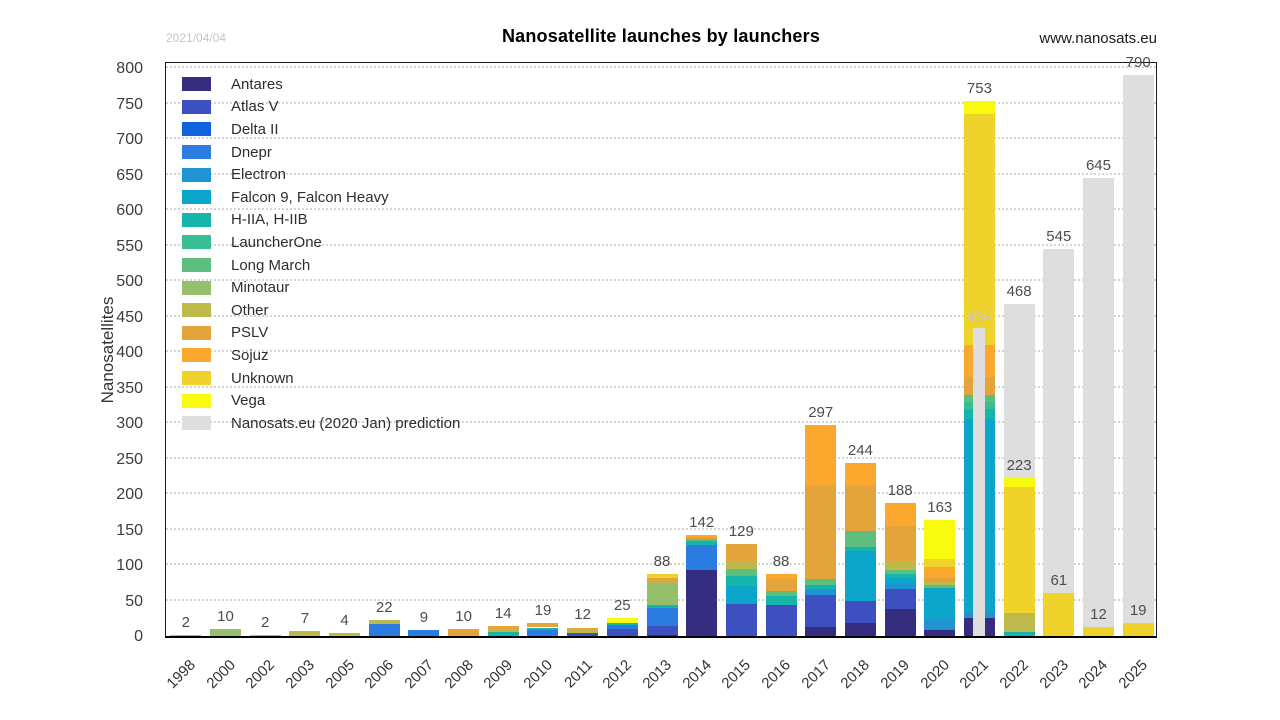  What do you see at coordinates (1138, 63) in the screenshot?
I see `prediction-label-2025: 790` at bounding box center [1138, 63].